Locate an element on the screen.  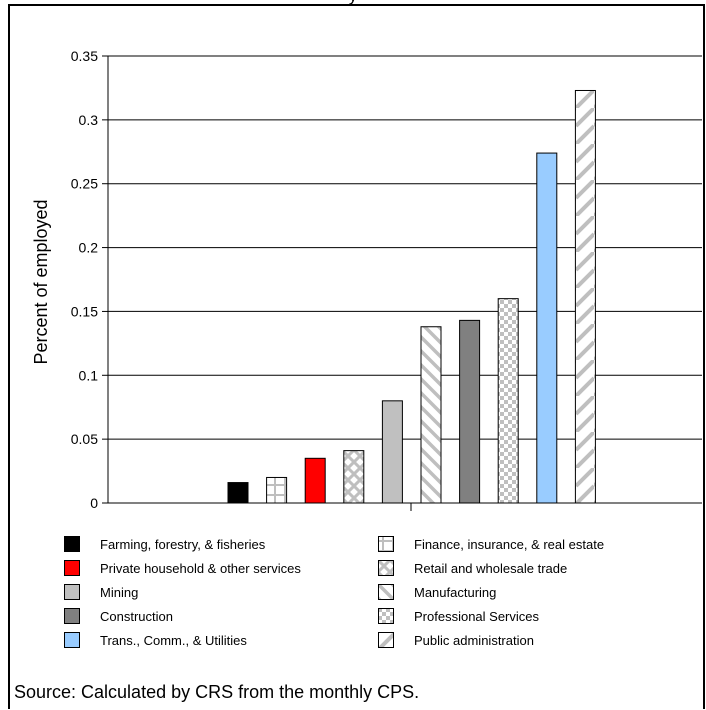
chart-title-fragment: y is located at coordinates (353, 3).